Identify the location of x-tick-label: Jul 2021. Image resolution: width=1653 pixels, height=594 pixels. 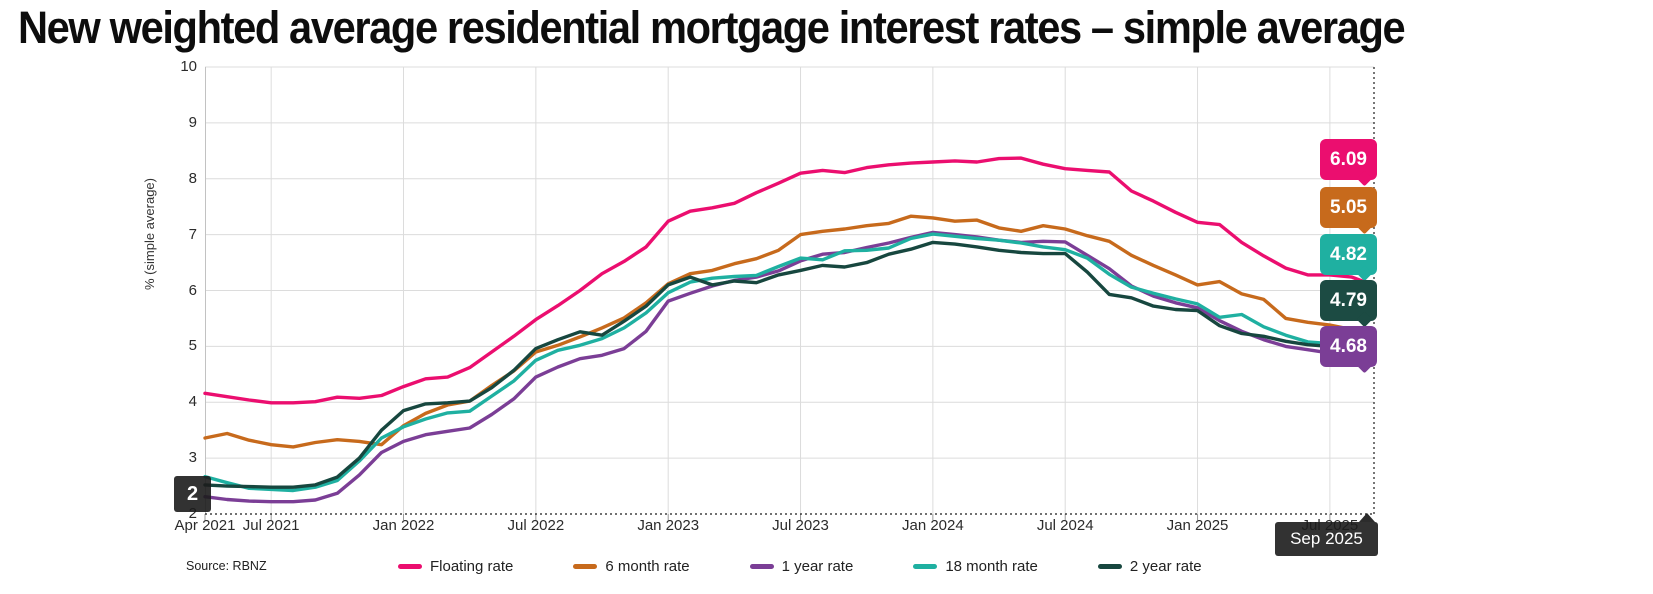
(271, 525).